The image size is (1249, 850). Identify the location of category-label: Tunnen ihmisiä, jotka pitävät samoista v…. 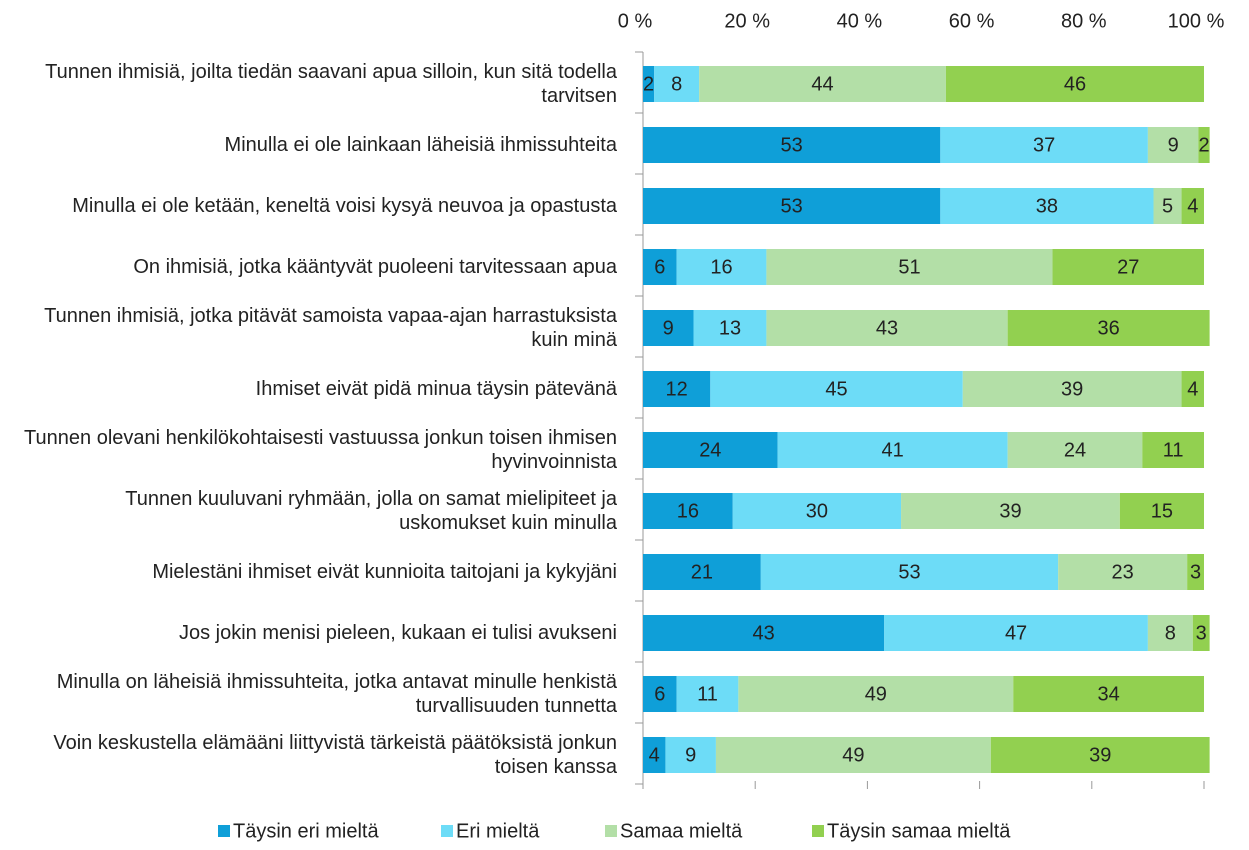
(317, 328).